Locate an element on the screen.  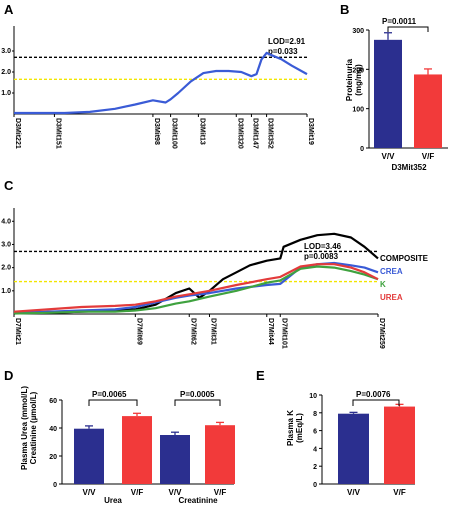
panel-e-category-label: V/F is located at coordinates (399, 492).